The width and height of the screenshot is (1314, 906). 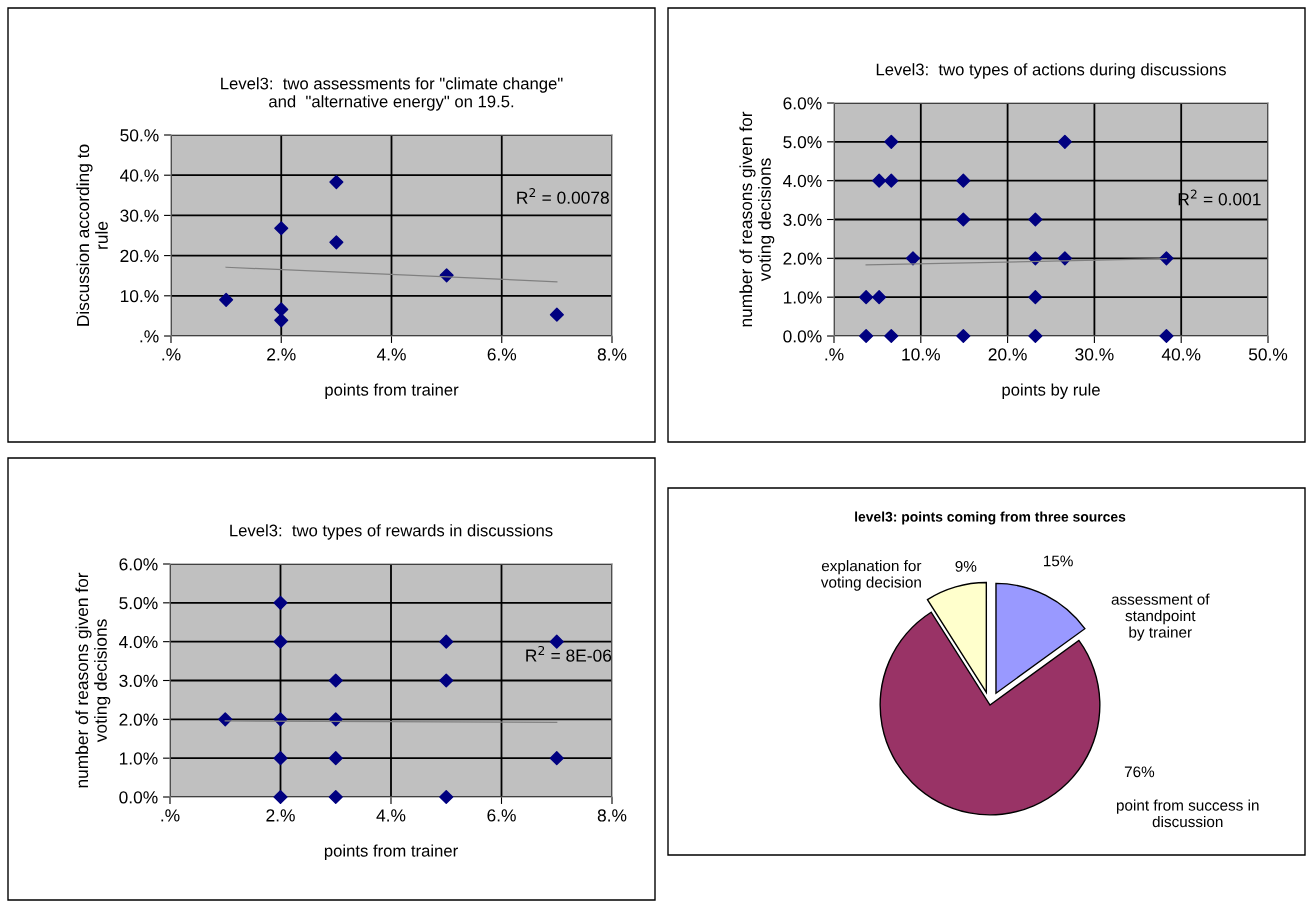 I want to click on chart-title: level3: points coming from three sources, so click(x=990, y=518).